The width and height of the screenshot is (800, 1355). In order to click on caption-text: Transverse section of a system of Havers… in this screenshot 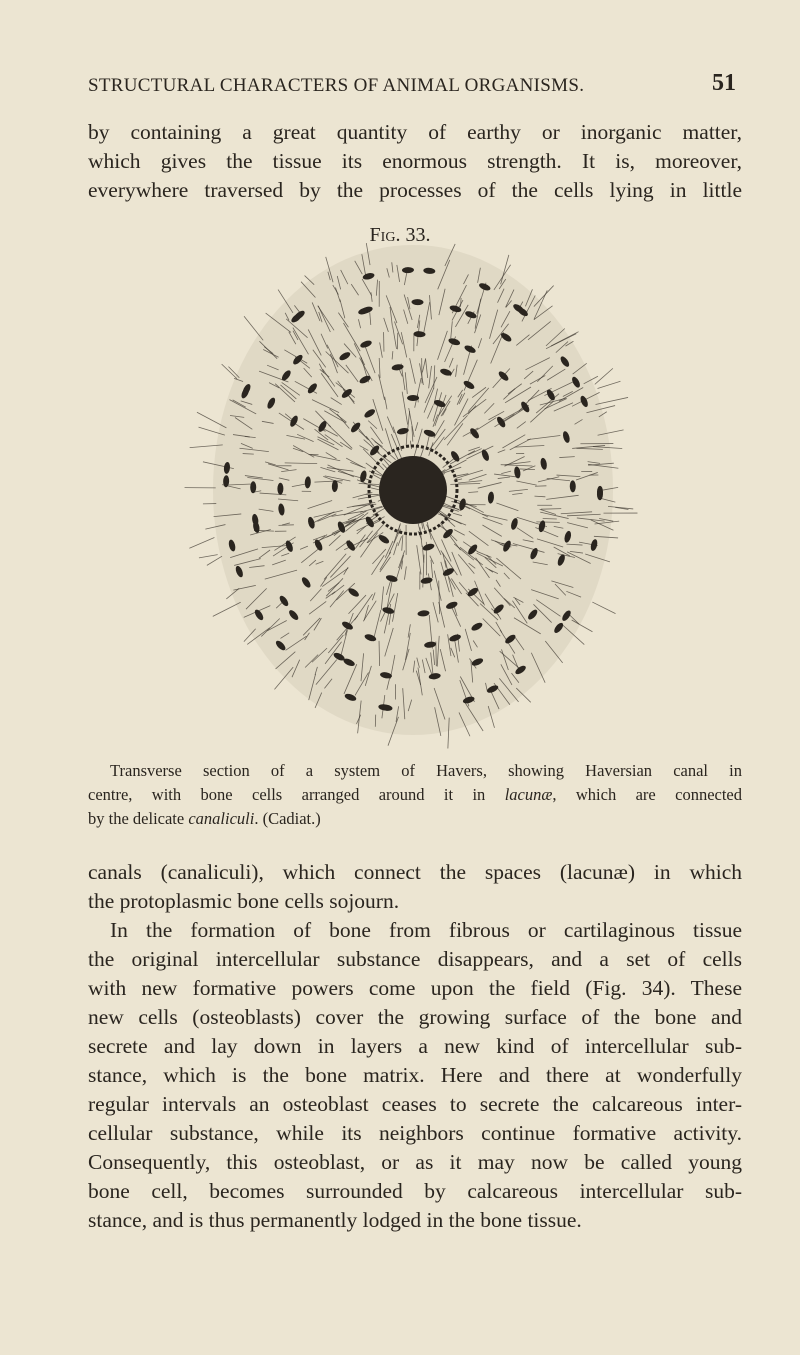, I will do `click(426, 770)`.